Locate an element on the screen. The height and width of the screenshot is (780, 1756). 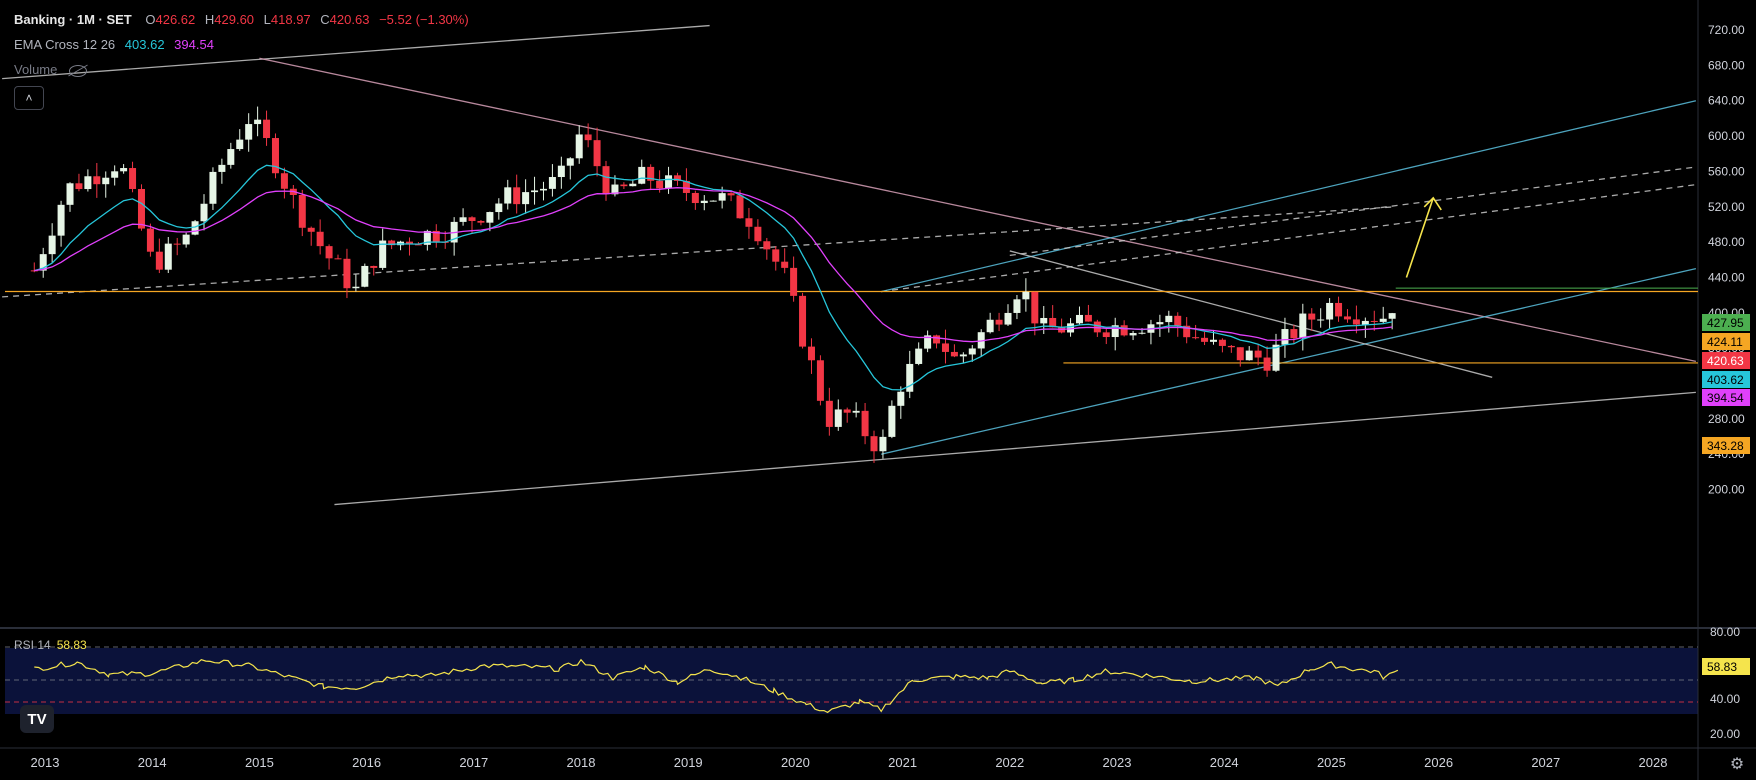
collapse-button: ˄ is located at coordinates (29, 98).